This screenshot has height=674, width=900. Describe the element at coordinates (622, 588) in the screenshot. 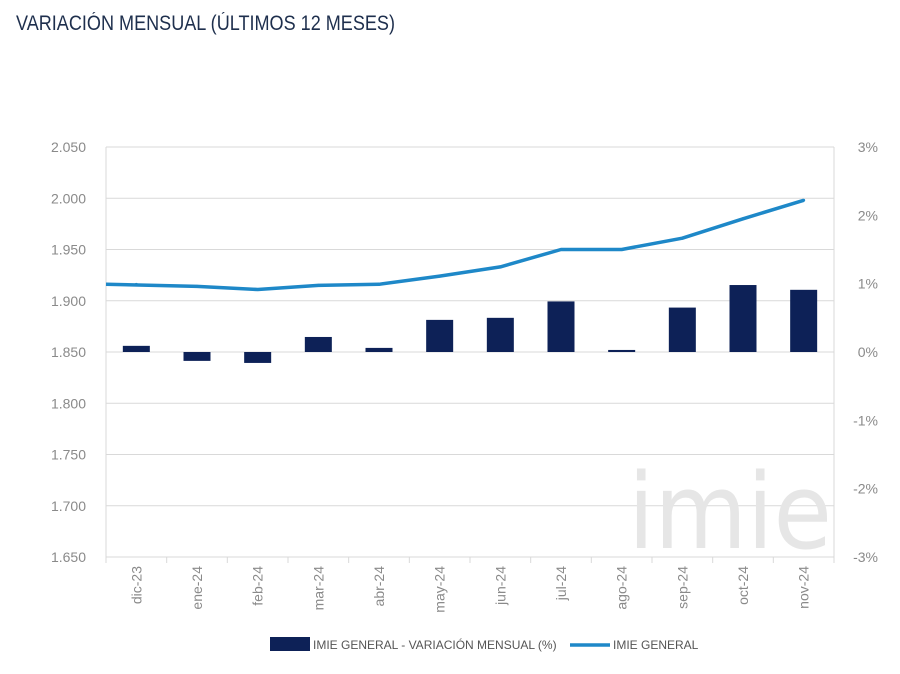

I see `x-tick-label: ago-24` at that location.